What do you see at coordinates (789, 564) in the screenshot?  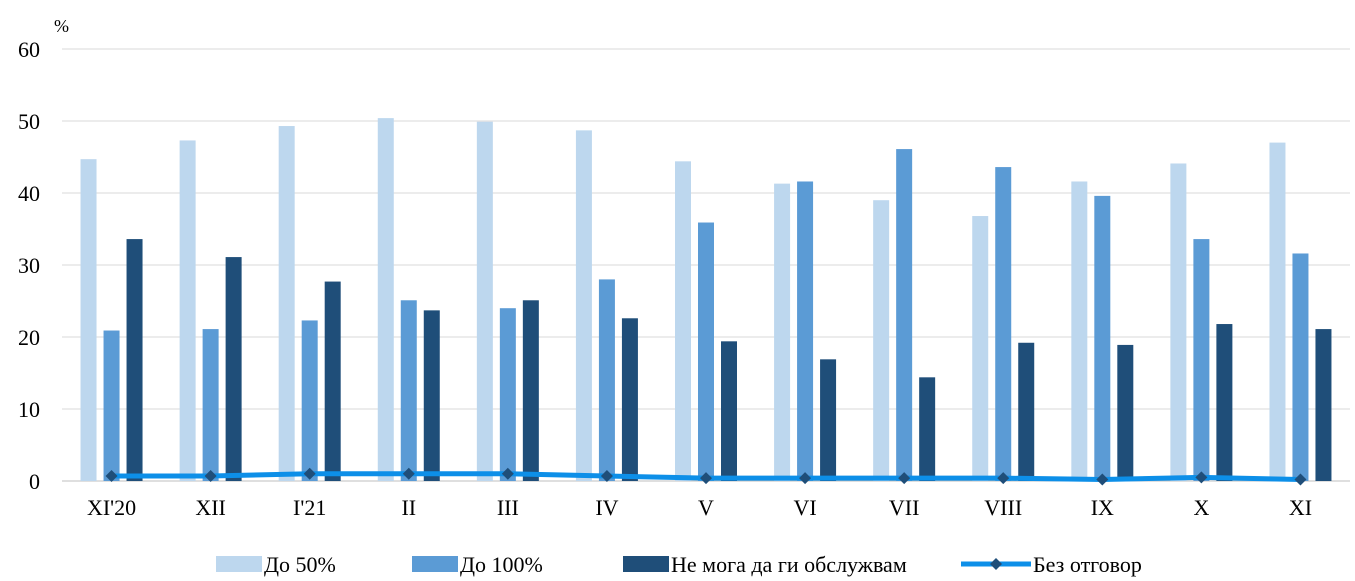 I see `legend-label: Не мога да ги обслужвам` at bounding box center [789, 564].